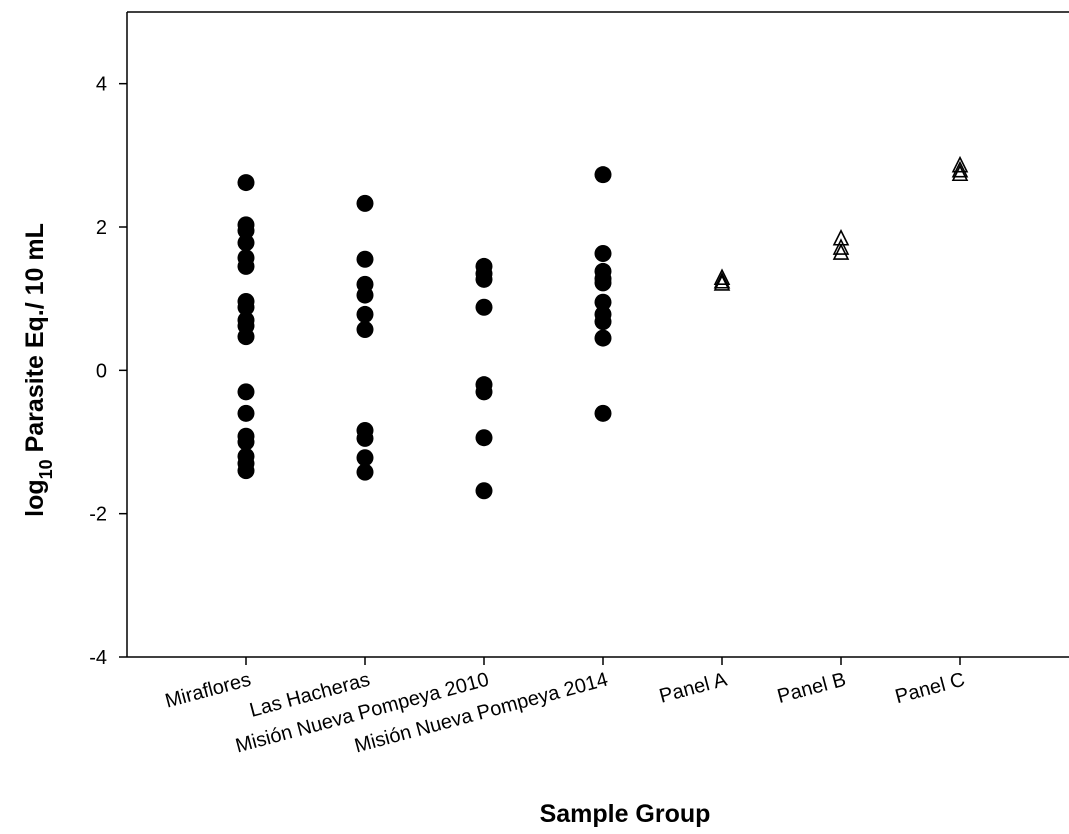  What do you see at coordinates (693, 687) in the screenshot?
I see `x-tick-label: Panel A` at bounding box center [693, 687].